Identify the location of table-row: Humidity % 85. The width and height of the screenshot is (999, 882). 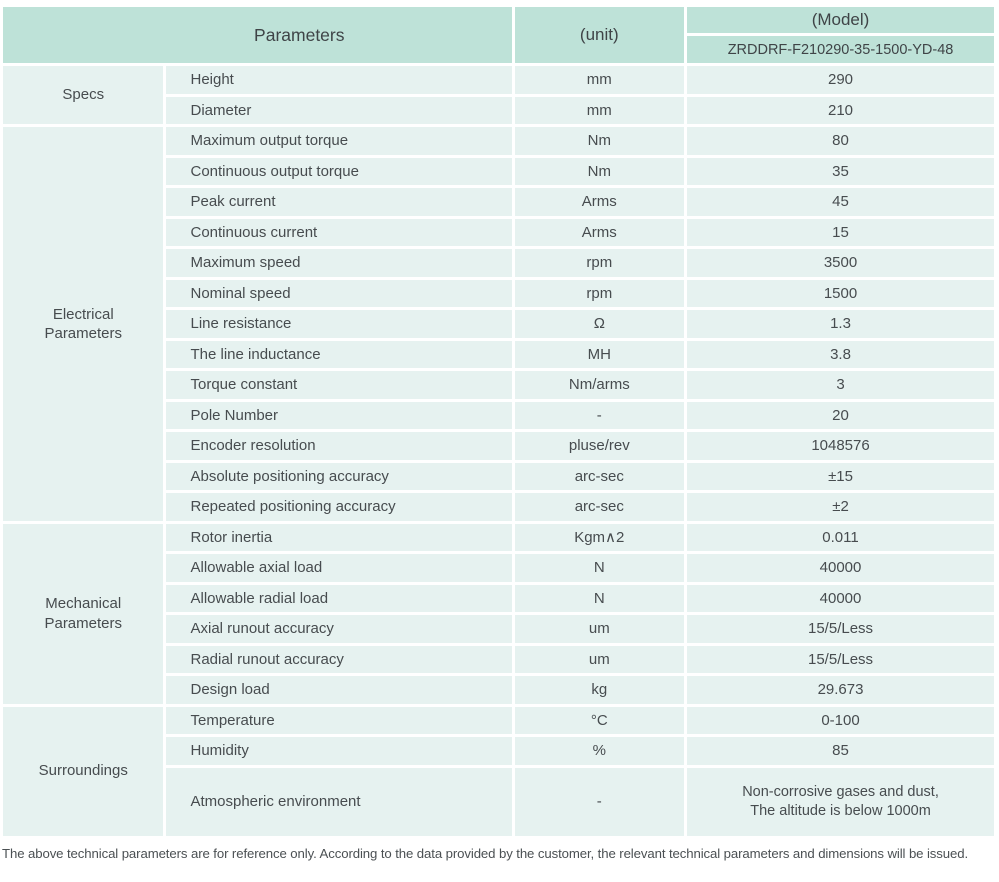
(498, 751).